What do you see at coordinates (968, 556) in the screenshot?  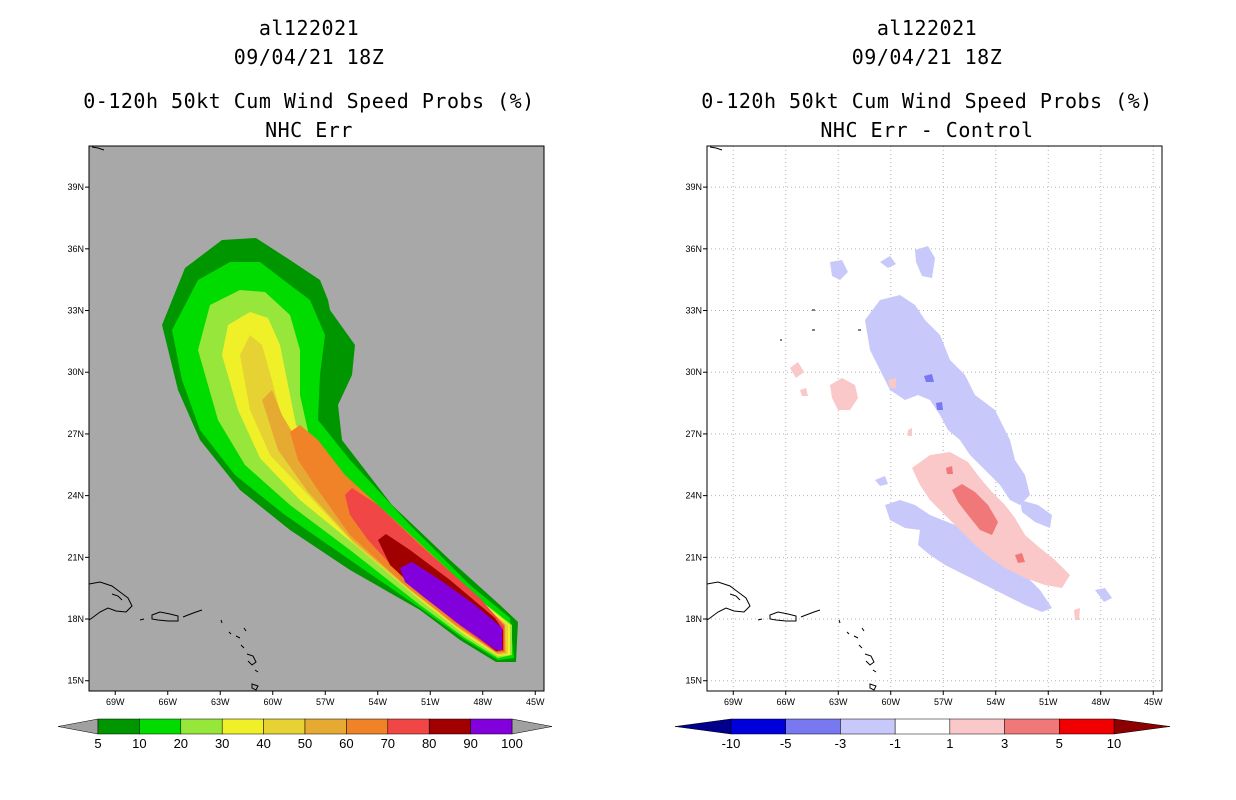 I see `diff-neg-lower` at bounding box center [968, 556].